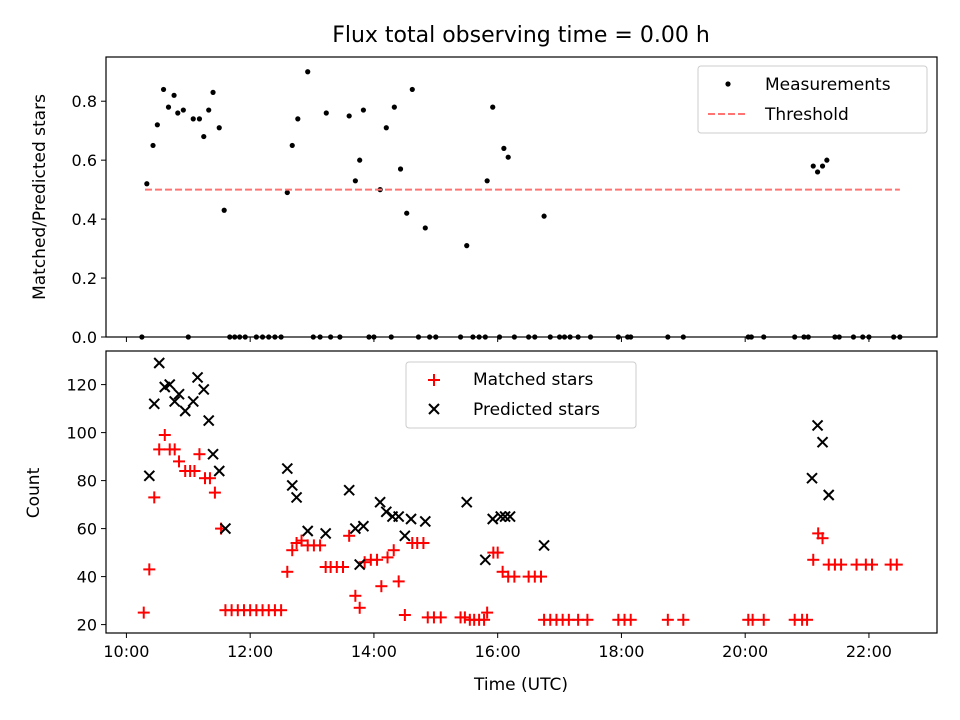 The height and width of the screenshot is (720, 960). I want to click on bottom-y-tick-label: 60, so click(87, 529).